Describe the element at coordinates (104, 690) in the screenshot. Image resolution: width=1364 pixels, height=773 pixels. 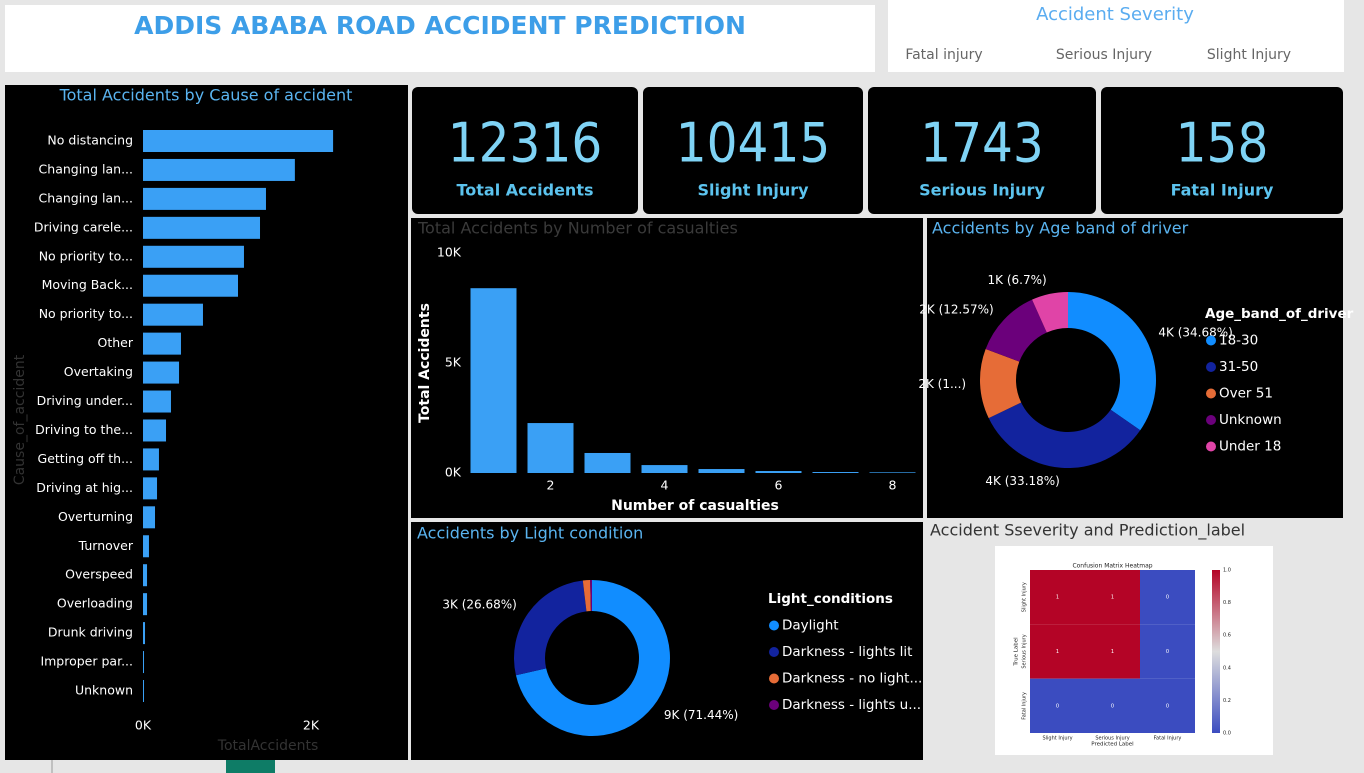
I see `y-tick-label: Unknown` at that location.